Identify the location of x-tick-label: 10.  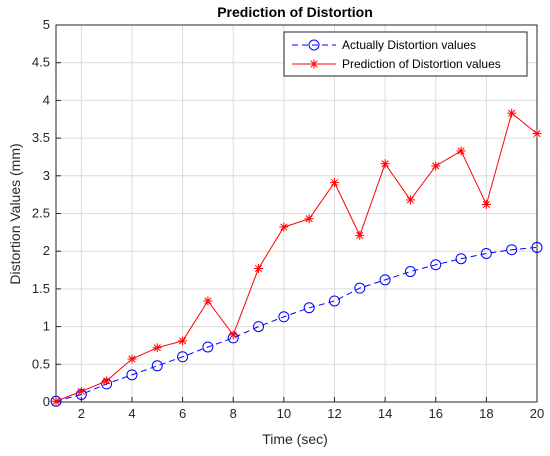
(284, 413).